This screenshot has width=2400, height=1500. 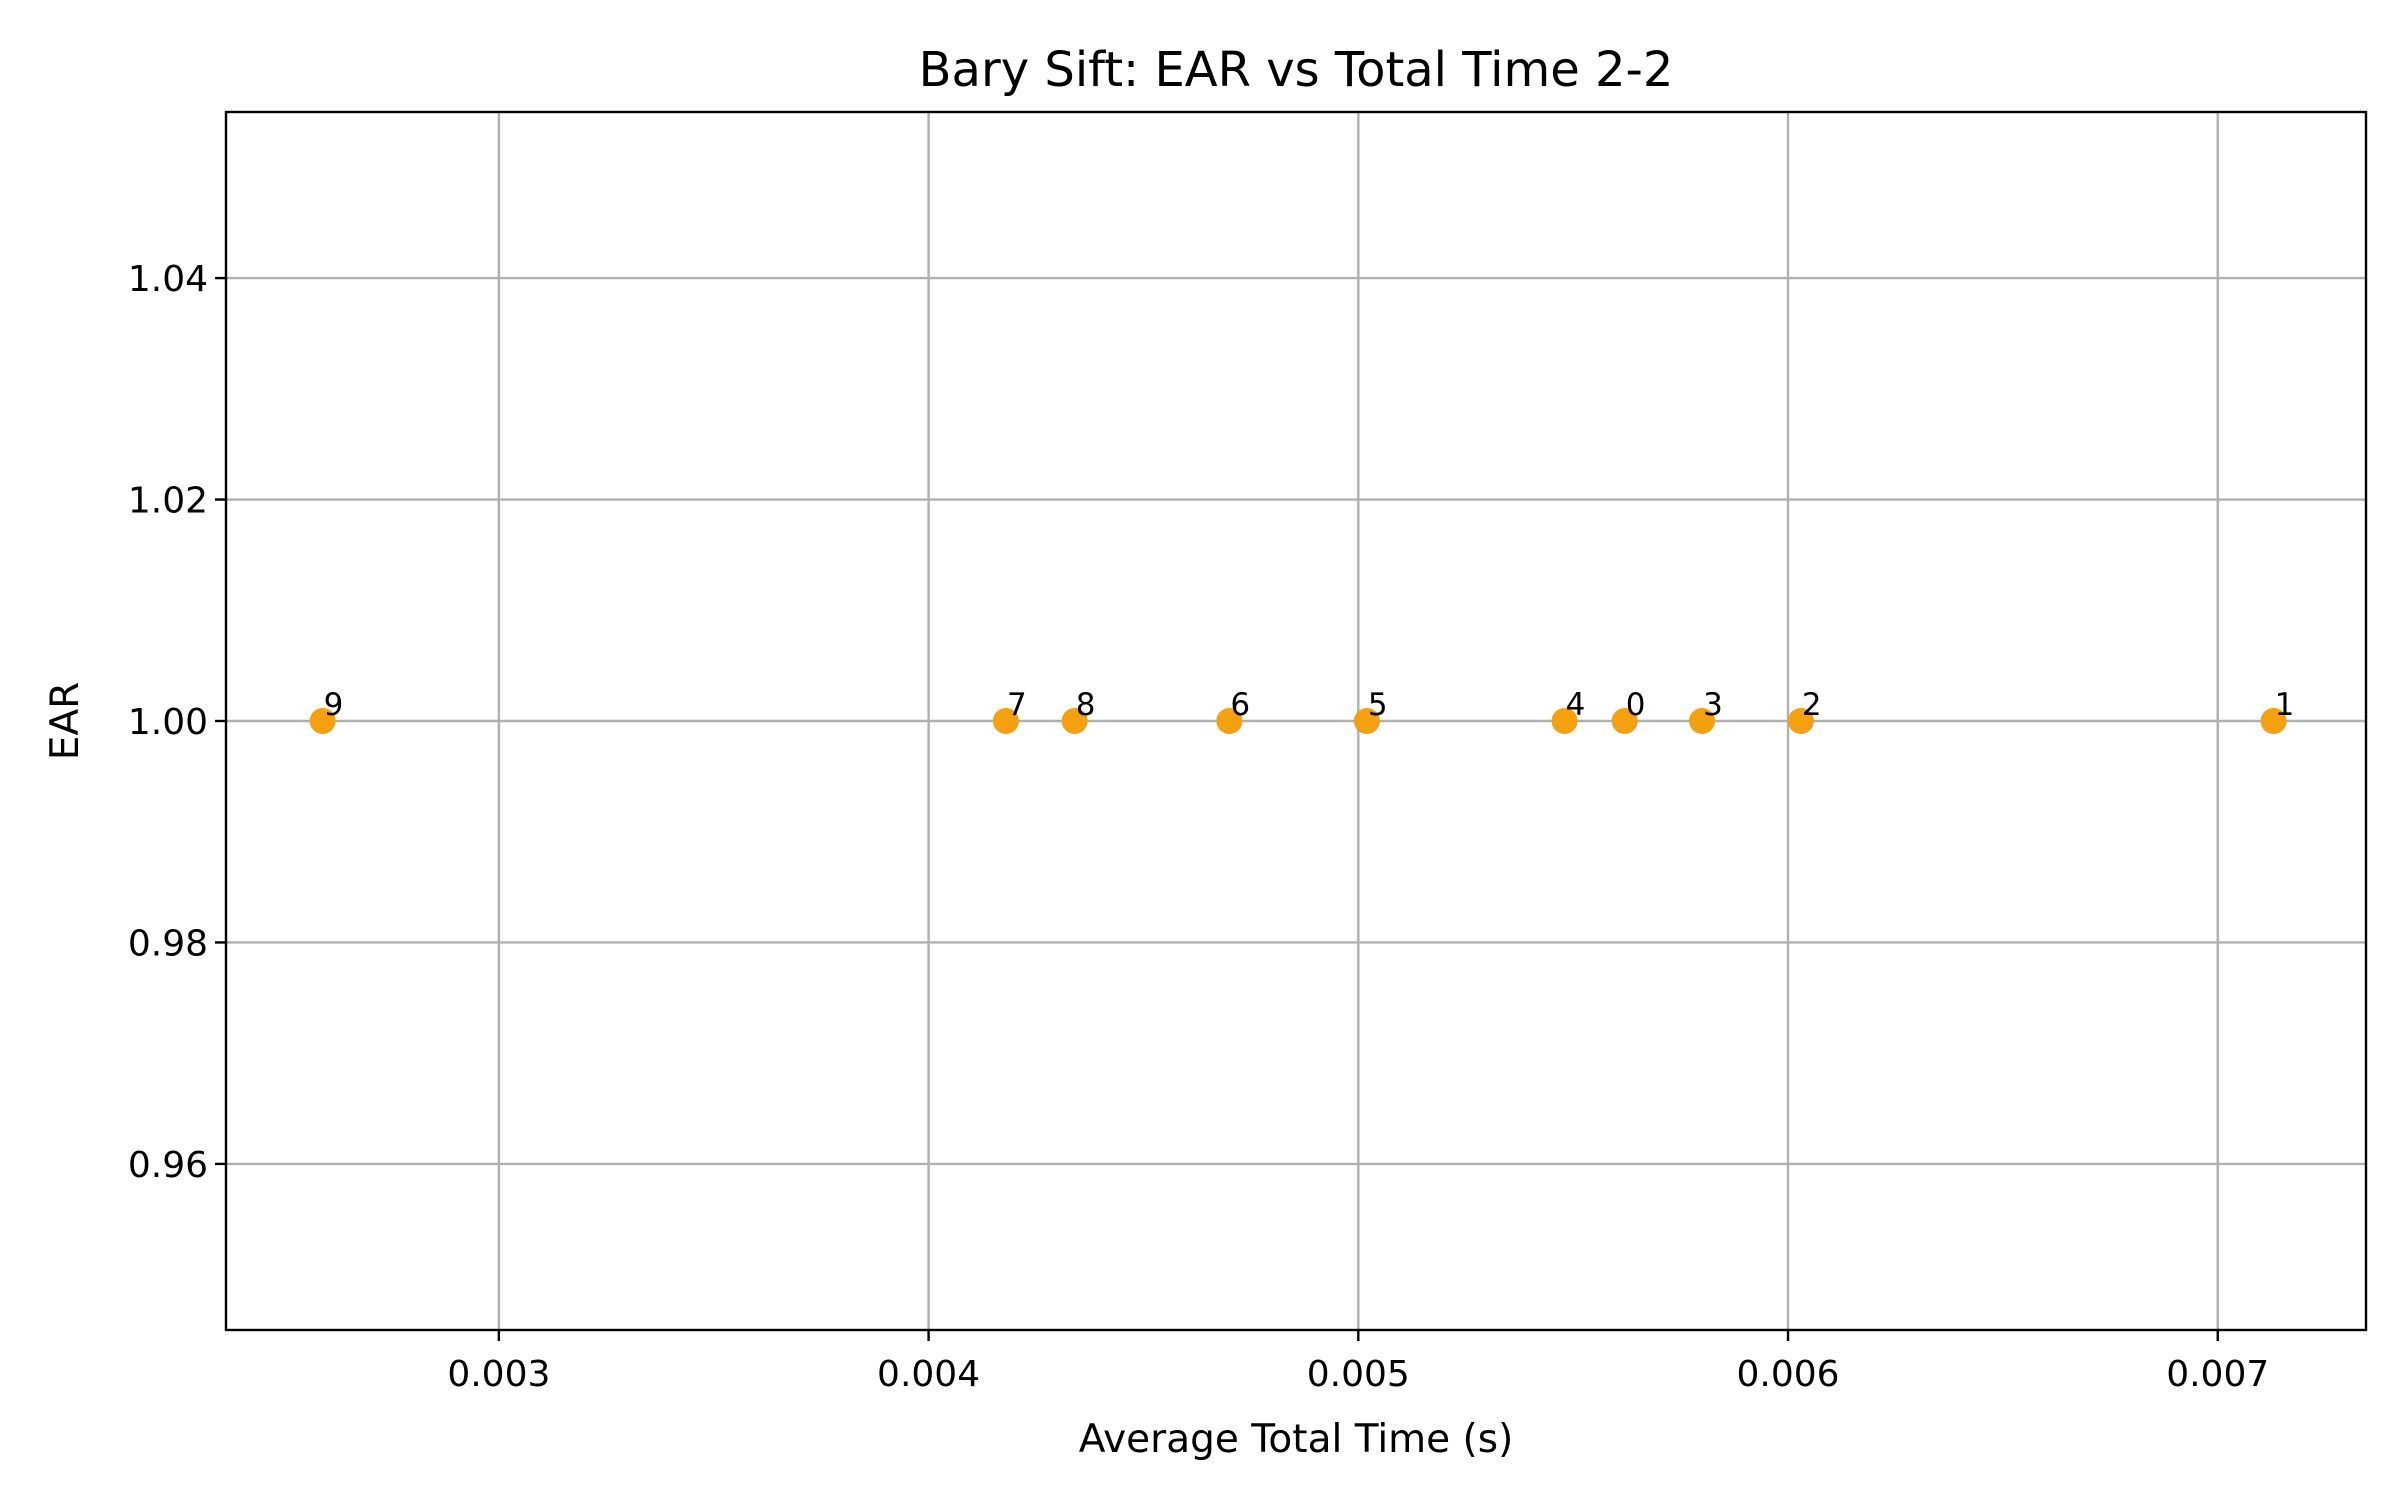 What do you see at coordinates (1086, 705) in the screenshot?
I see `point-label: 8` at bounding box center [1086, 705].